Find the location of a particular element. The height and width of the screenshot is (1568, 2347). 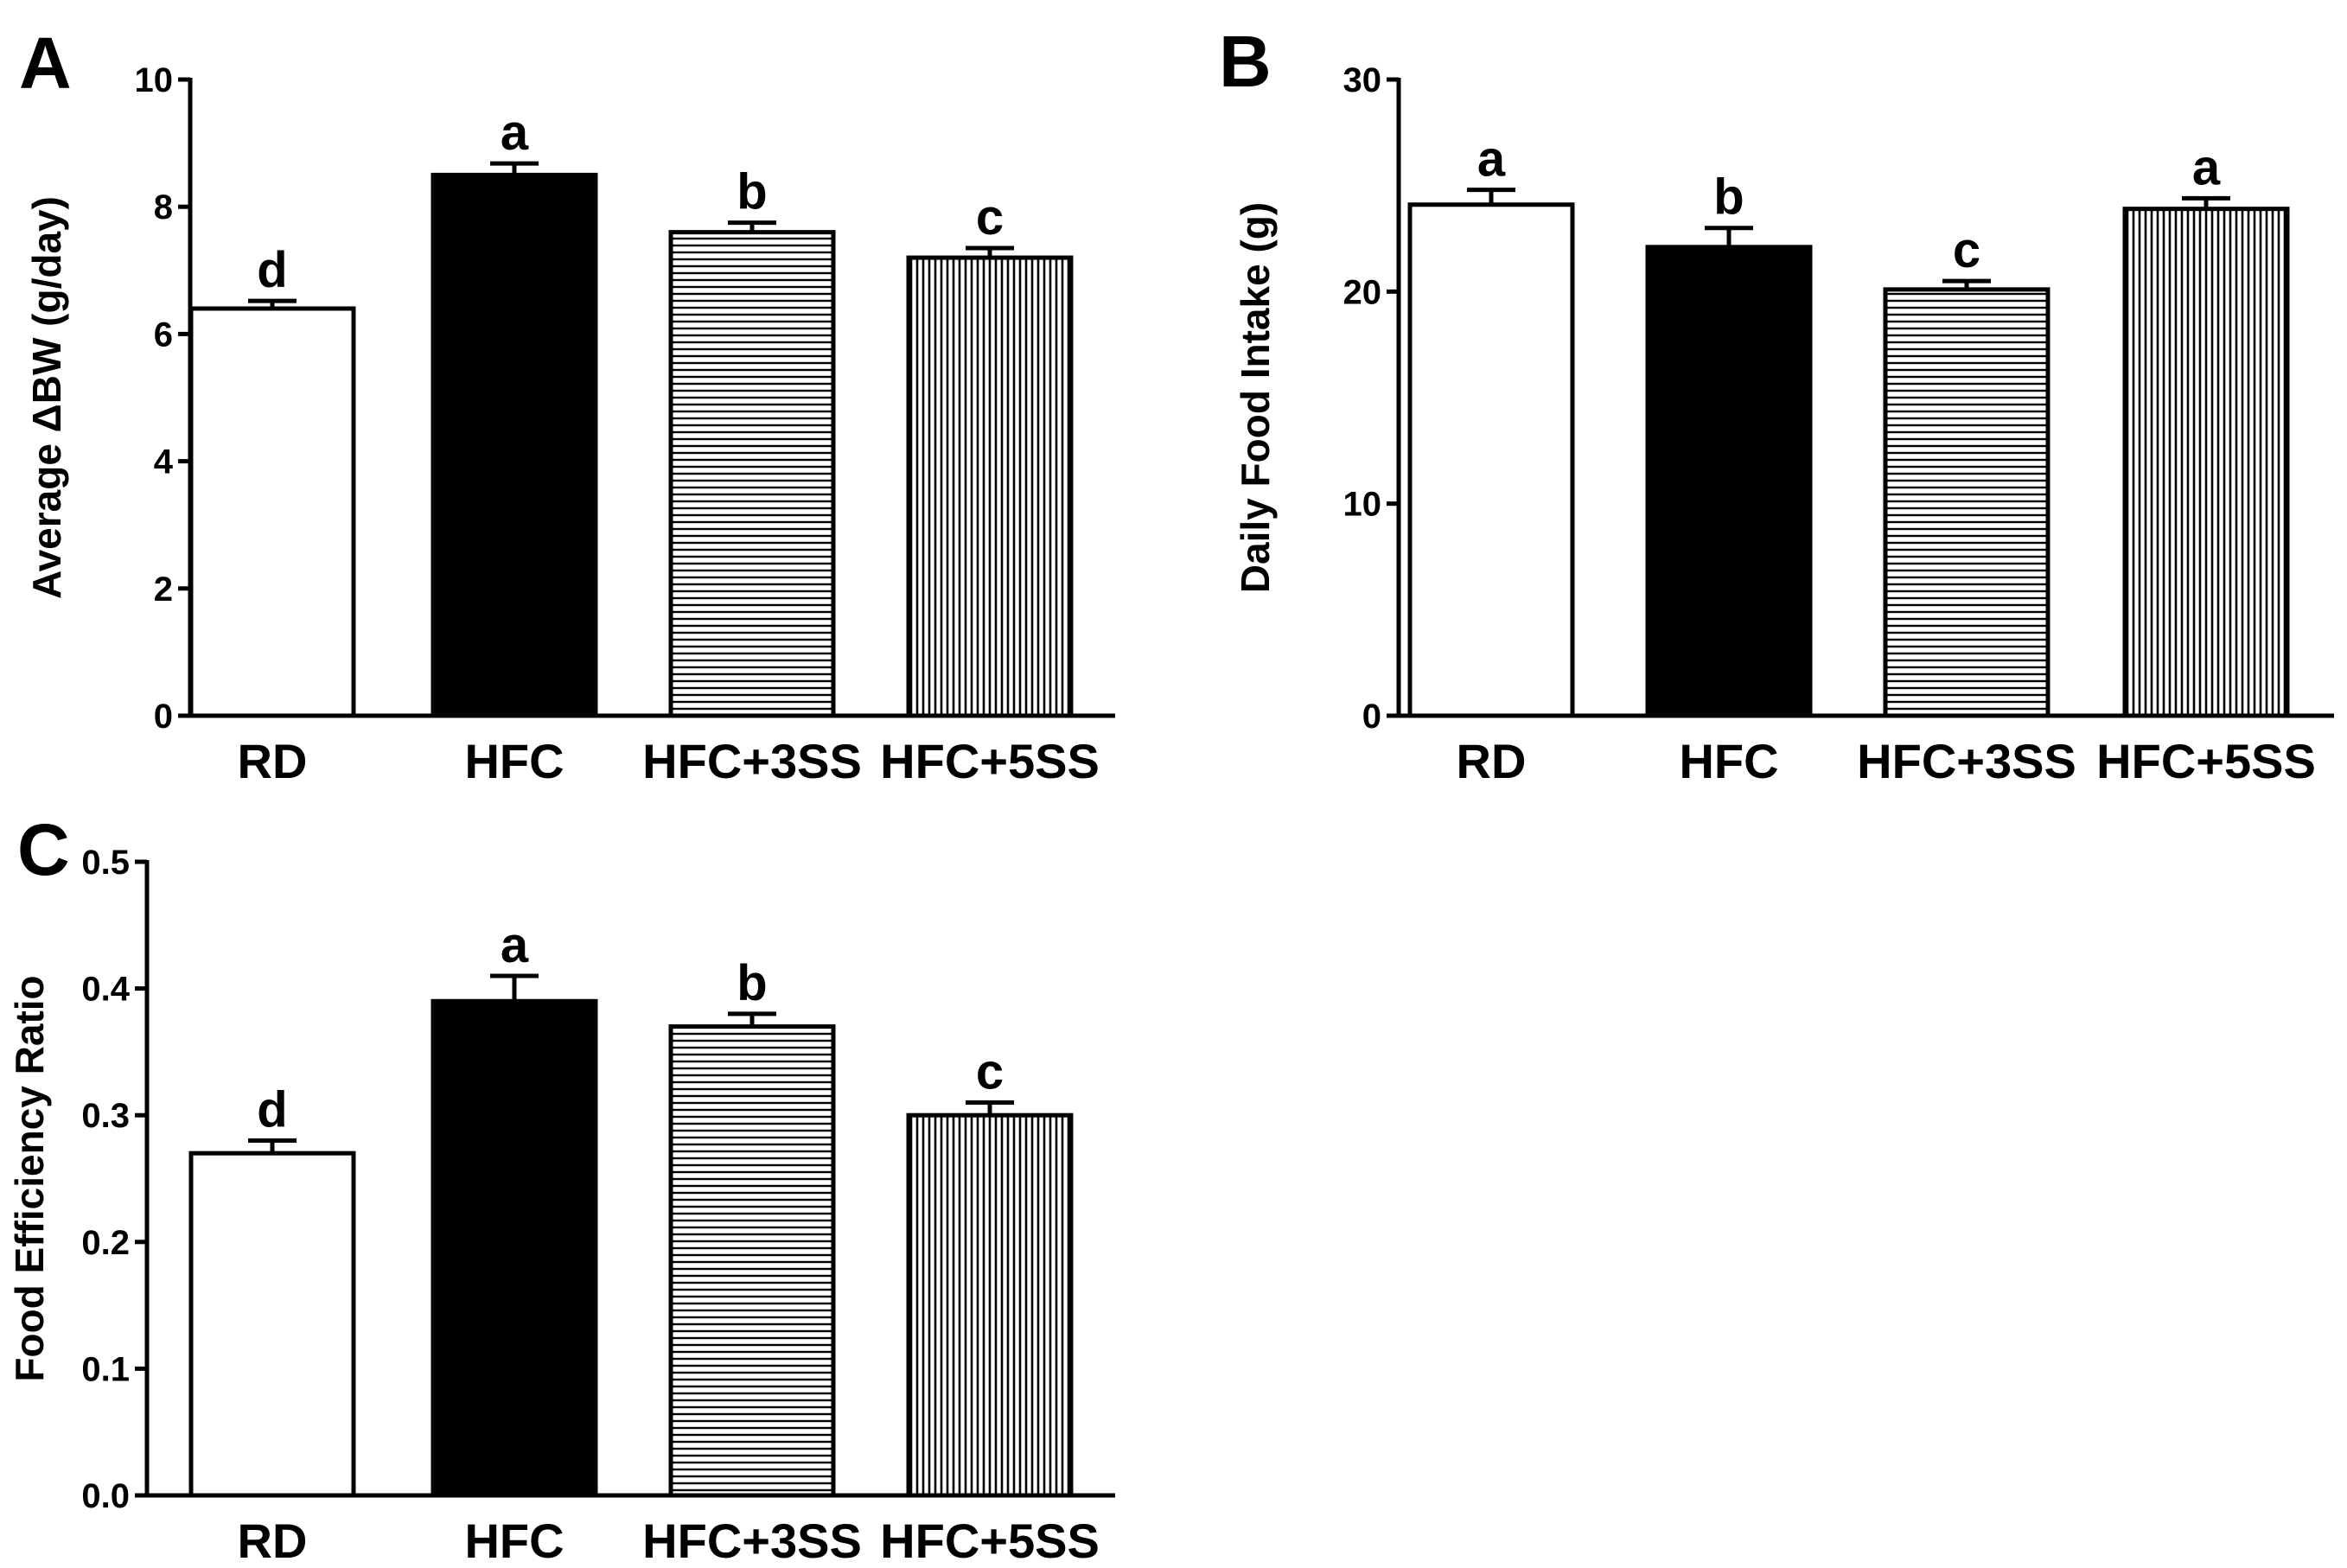

y-tick-label: 0.4 is located at coordinates (105, 990).